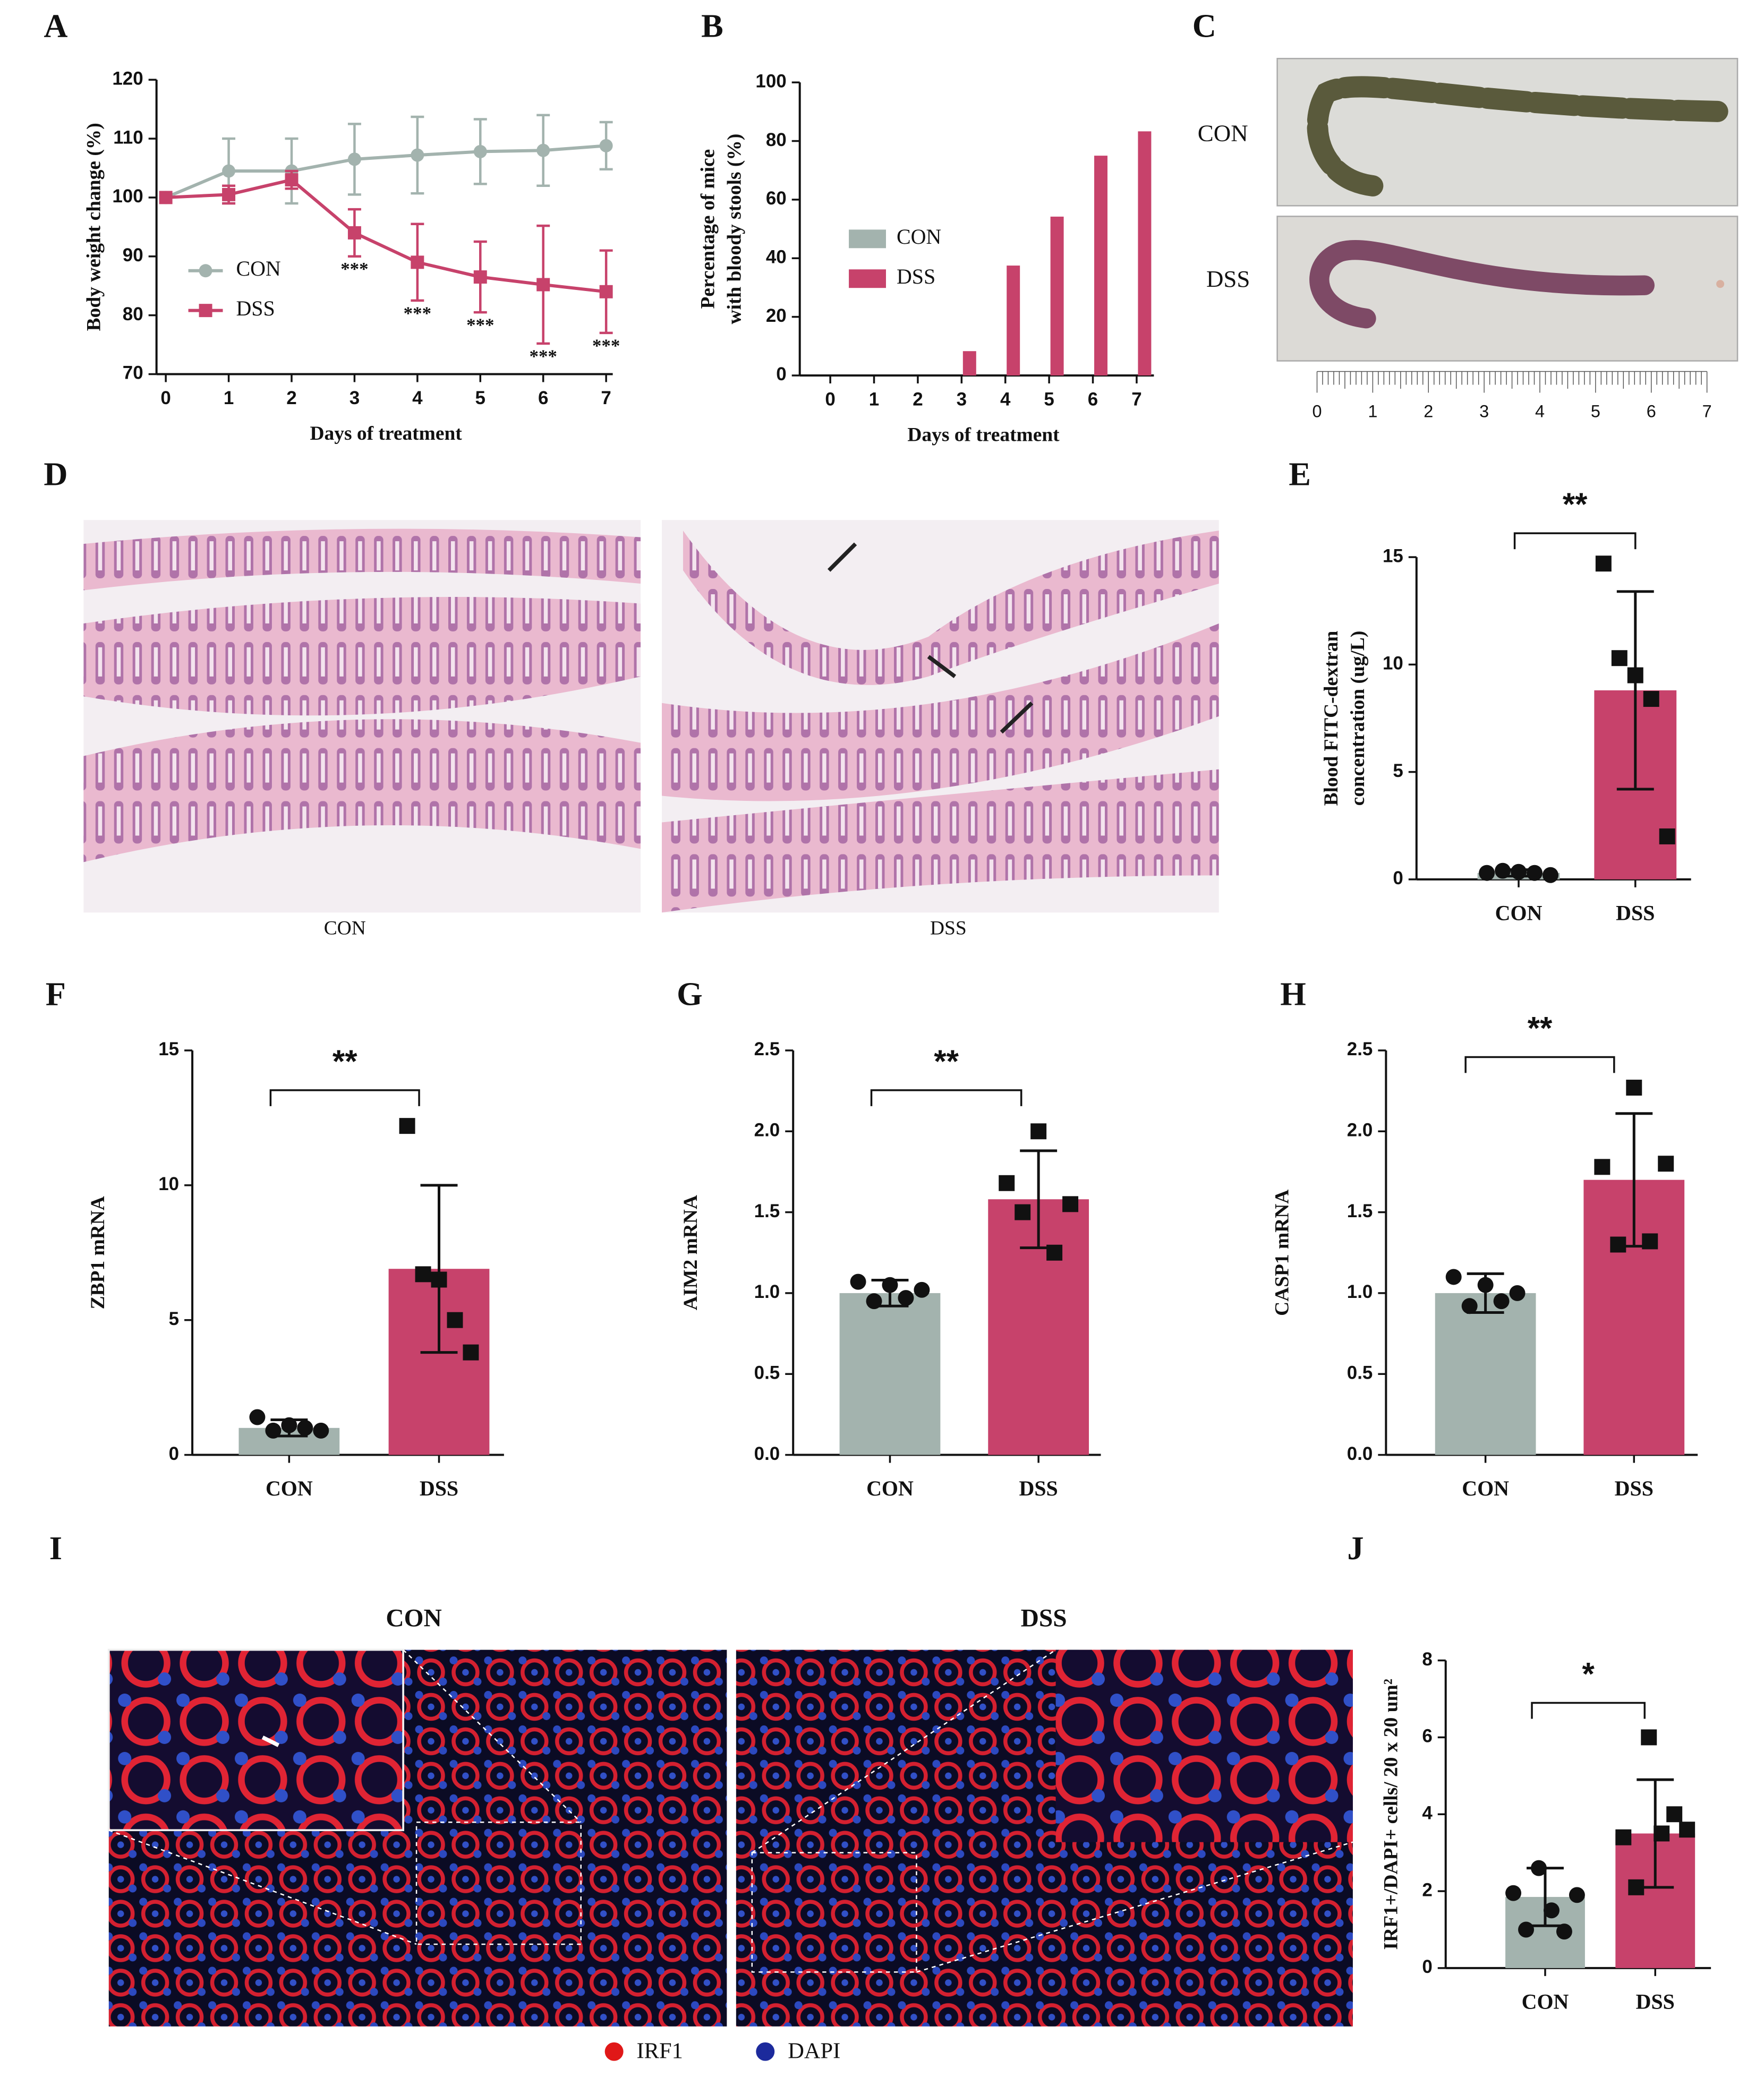 Image resolution: width=1764 pixels, height=2077 pixels. What do you see at coordinates (1651, 411) in the screenshot?
I see `scale-label: 6` at bounding box center [1651, 411].